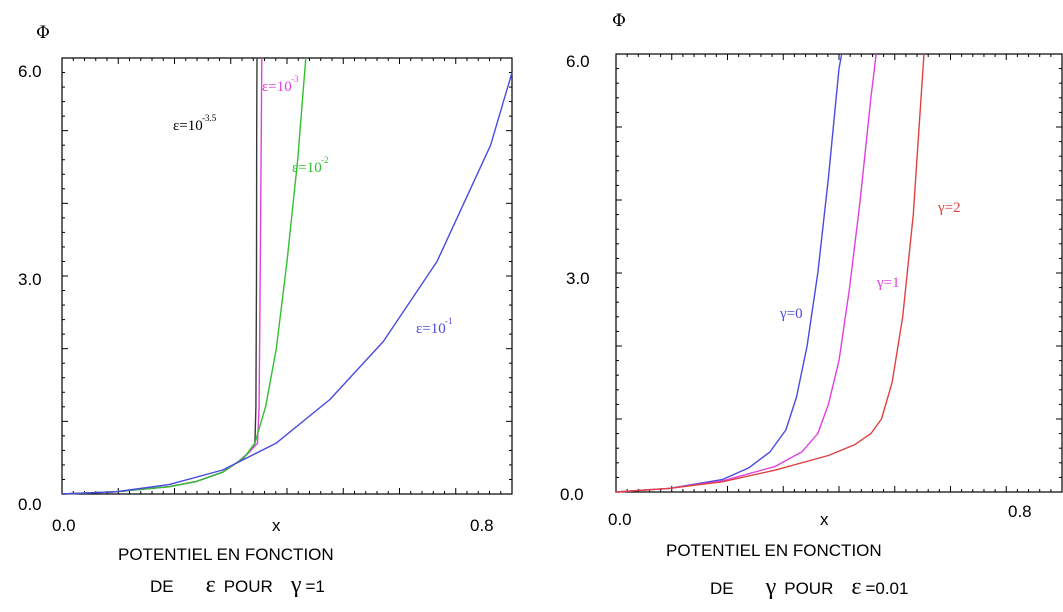  I want to click on left-x-axis-label: x, so click(276, 525).